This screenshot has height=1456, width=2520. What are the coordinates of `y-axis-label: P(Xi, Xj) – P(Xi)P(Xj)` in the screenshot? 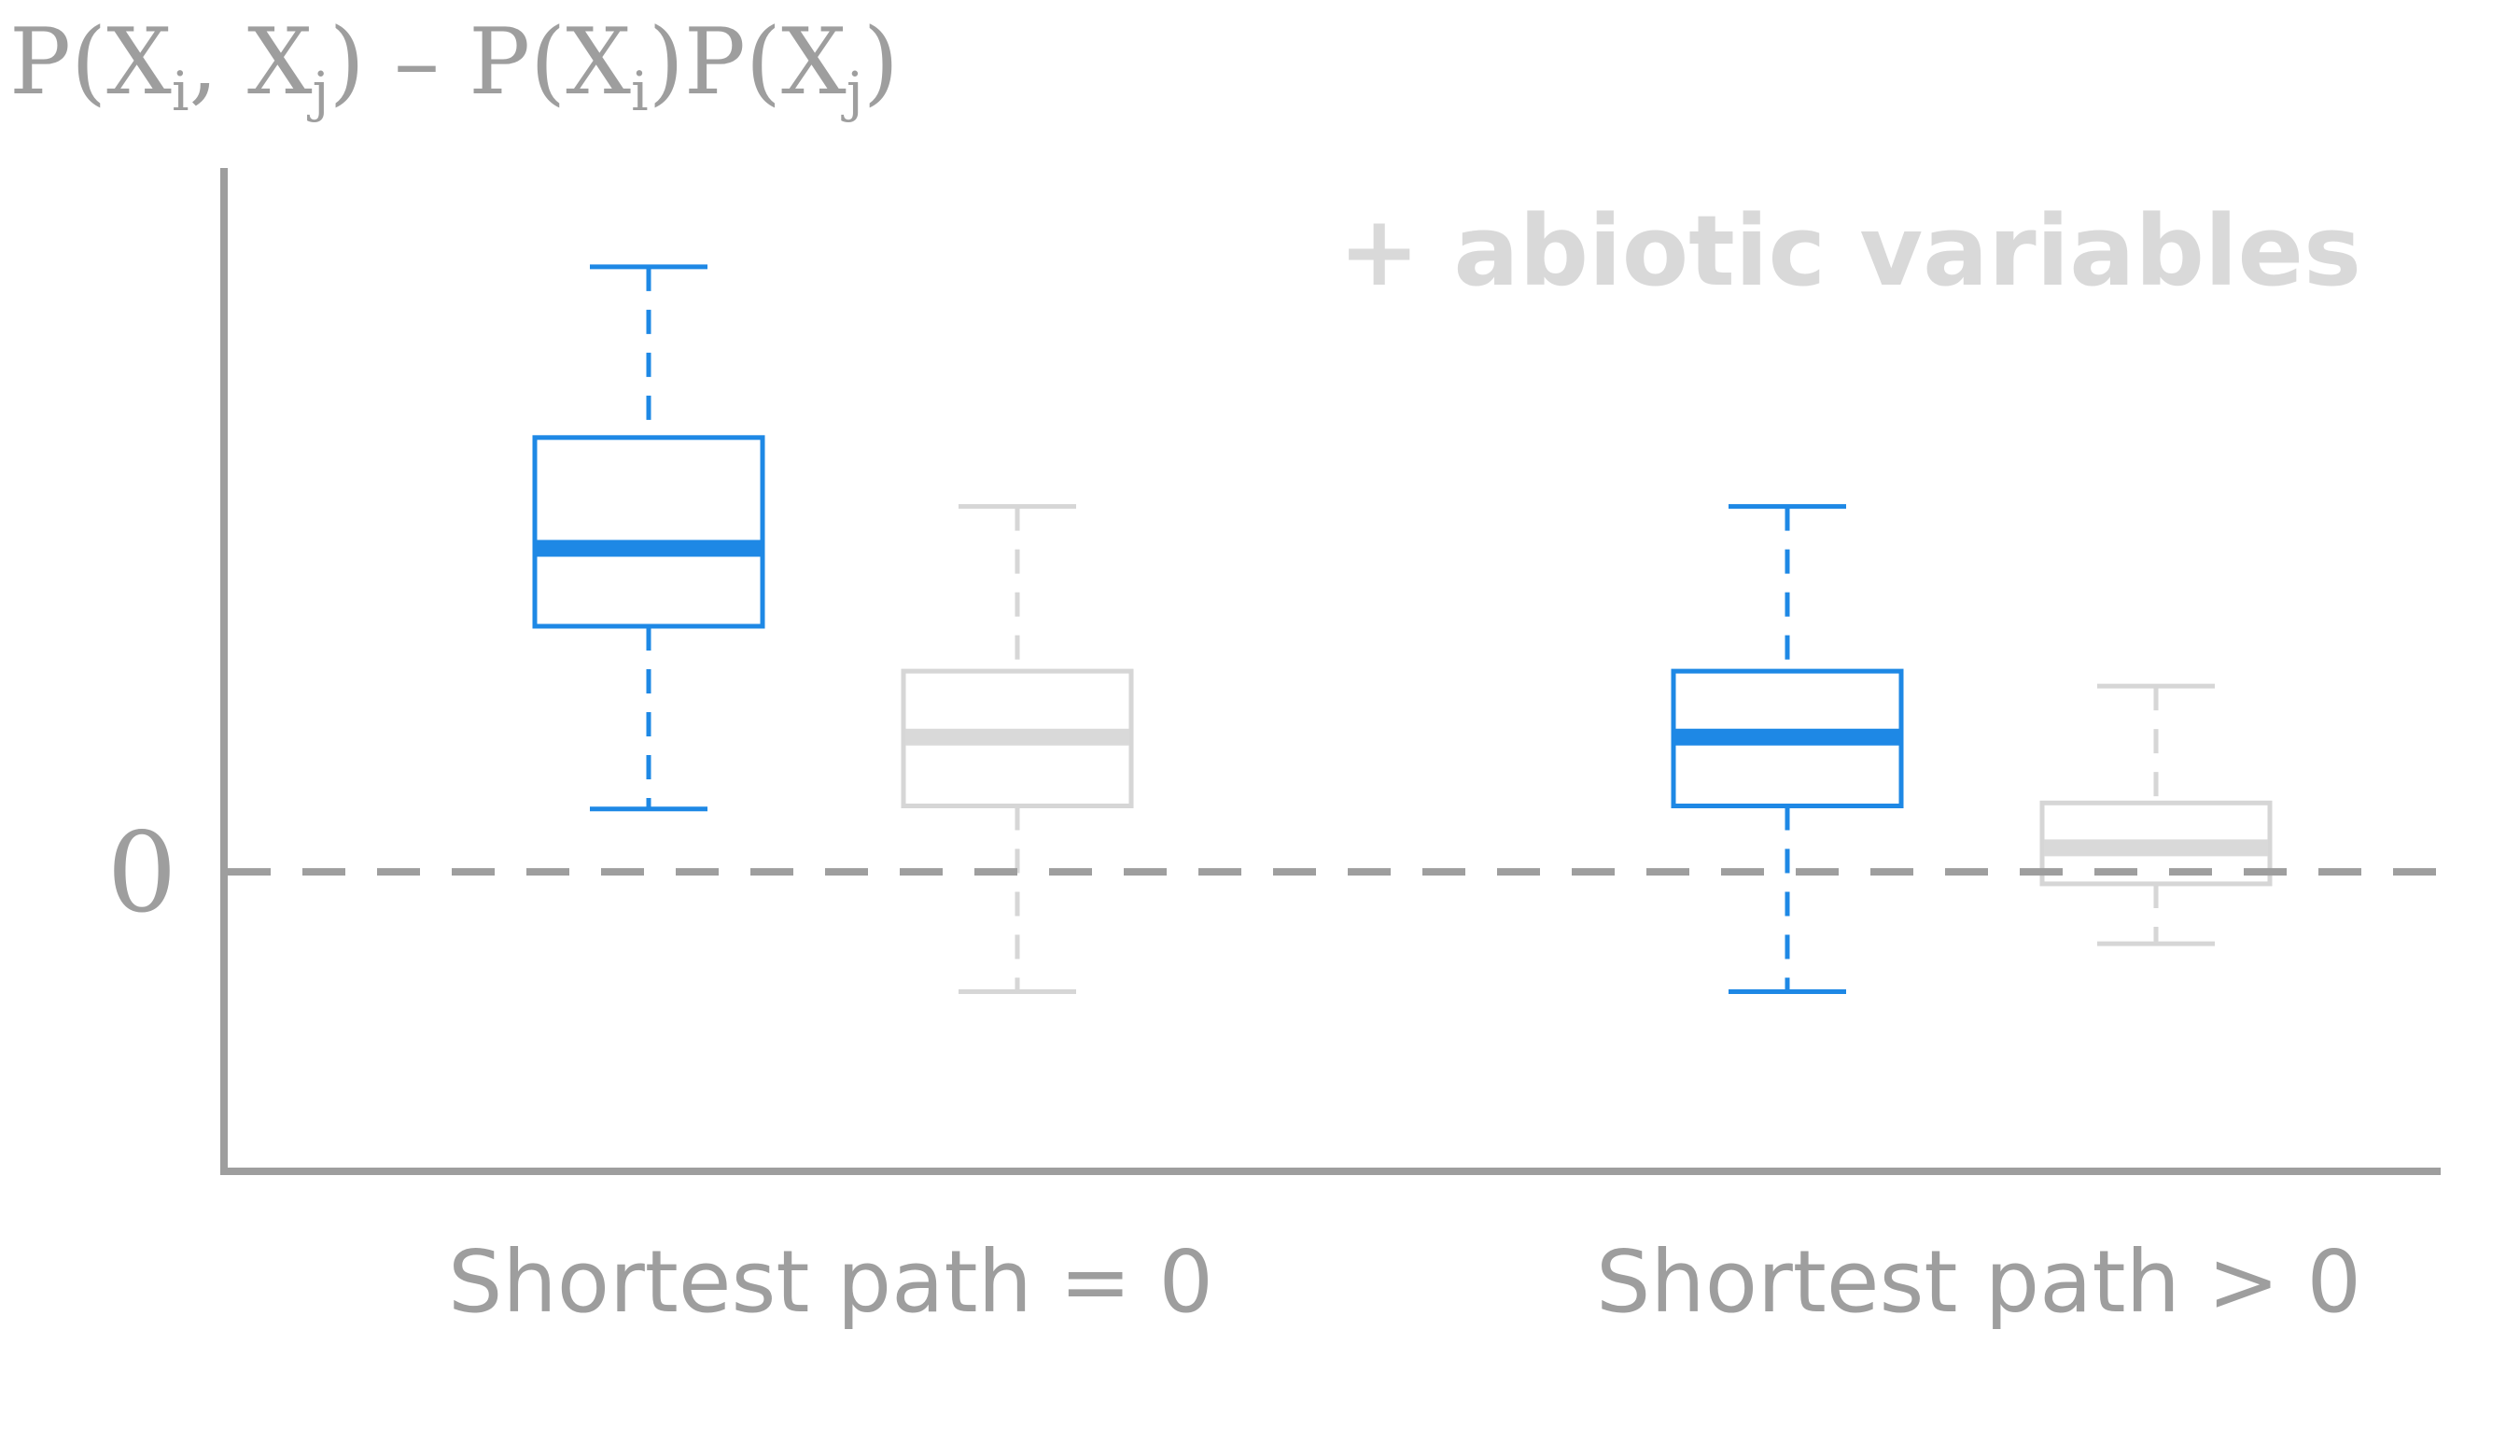 It's located at (454, 66).